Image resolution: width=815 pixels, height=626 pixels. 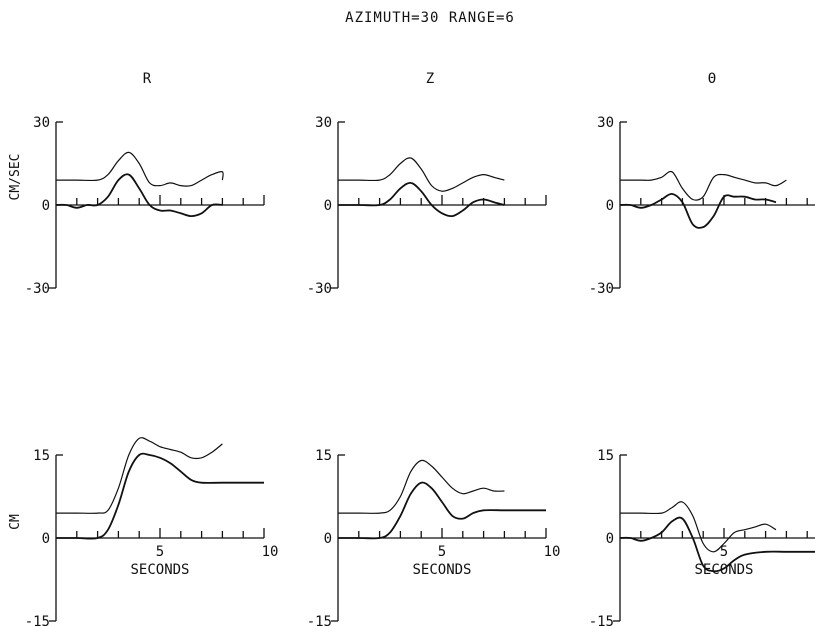 I want to click on panel-1-1: 15 0 -15 5 10 SECONDS, so click(x=434, y=537).